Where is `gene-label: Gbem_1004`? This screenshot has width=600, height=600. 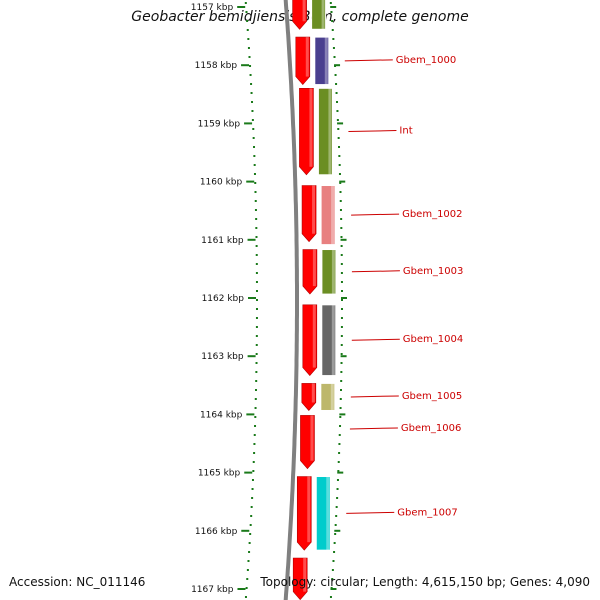
gene-label: Gbem_1004 is located at coordinates (433, 339).